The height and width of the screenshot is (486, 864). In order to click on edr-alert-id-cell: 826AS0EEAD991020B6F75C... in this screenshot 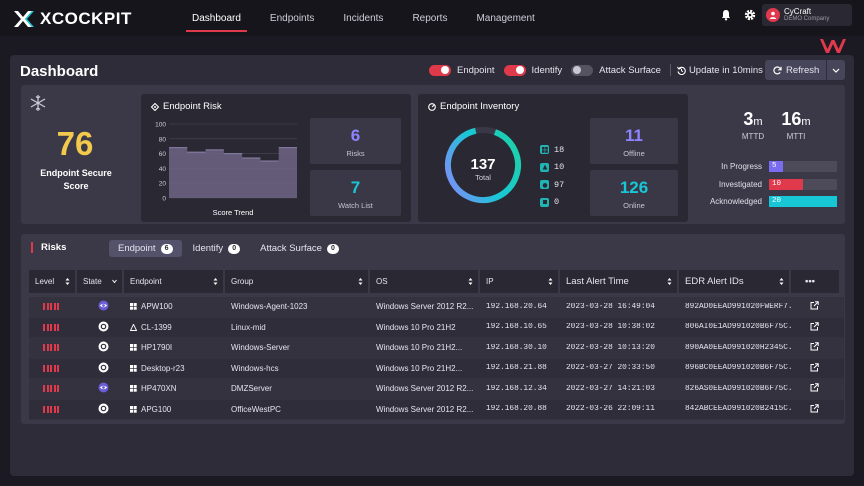, I will do `click(738, 388)`.